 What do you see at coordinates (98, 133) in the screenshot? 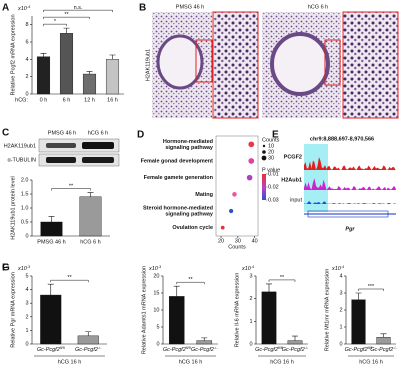
I see `lane-label: hCG 6 h` at bounding box center [98, 133].